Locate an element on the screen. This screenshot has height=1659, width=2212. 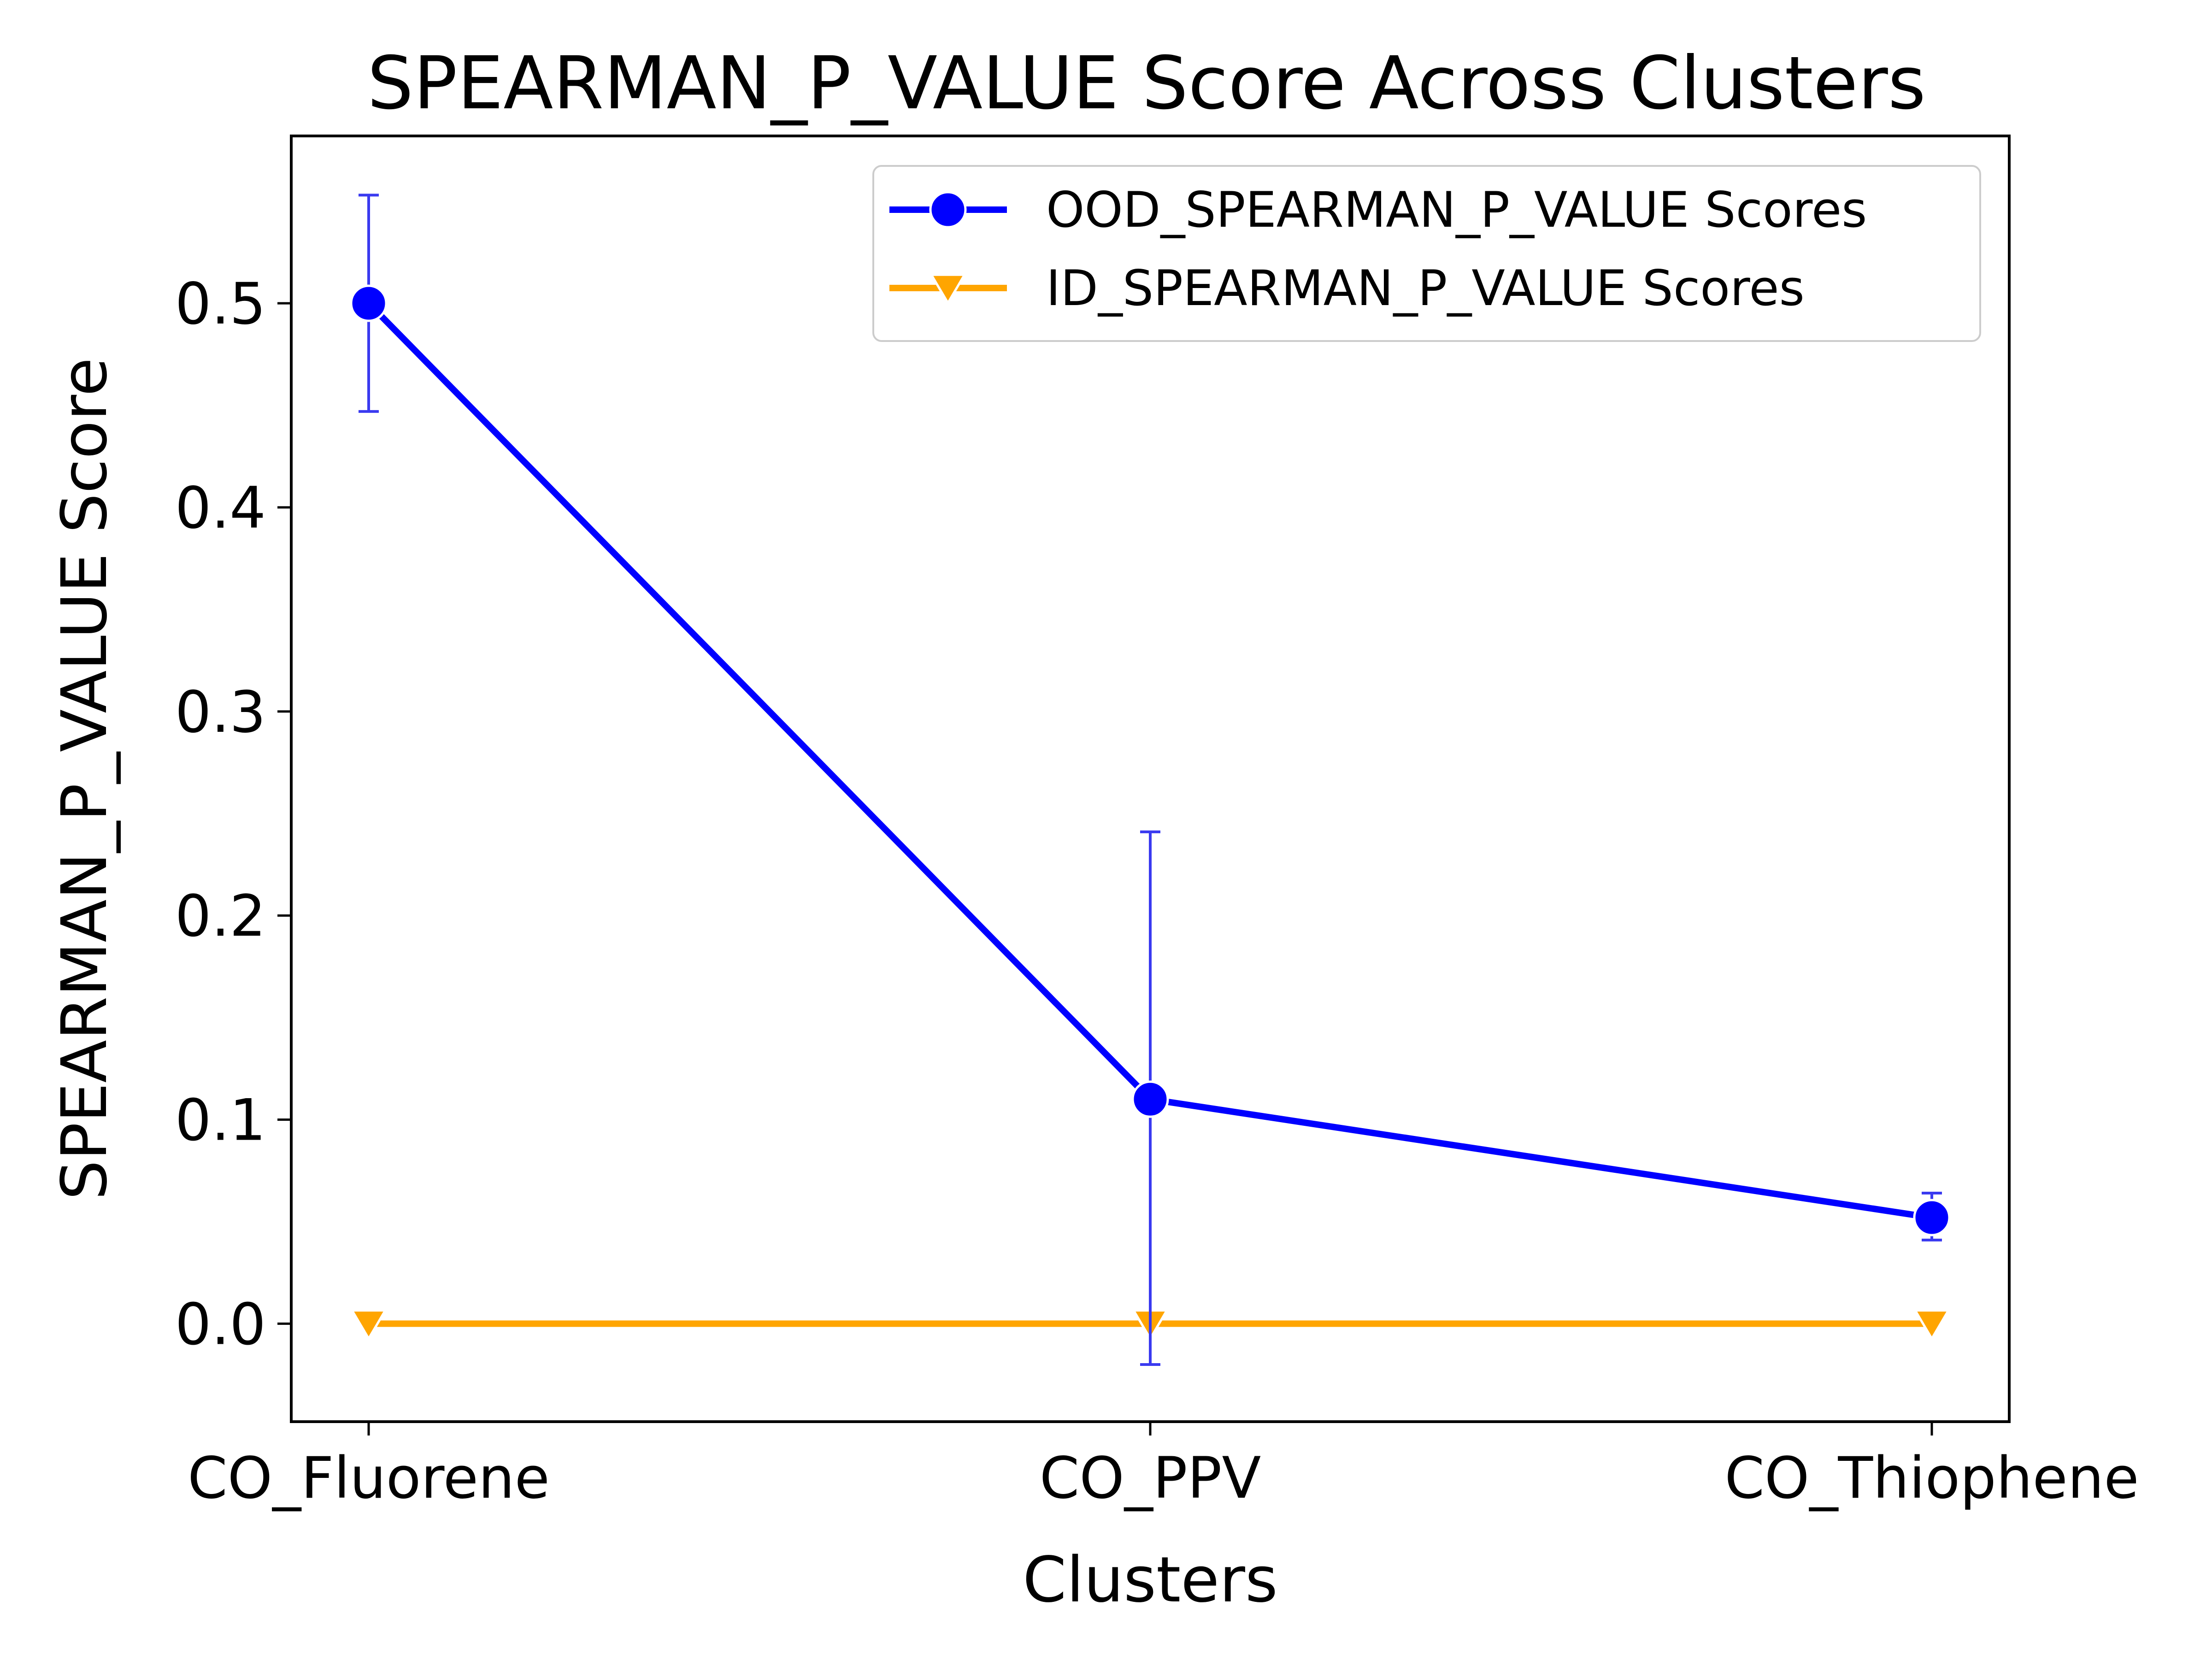
y-tick-label: 0.1 is located at coordinates (220, 1121).